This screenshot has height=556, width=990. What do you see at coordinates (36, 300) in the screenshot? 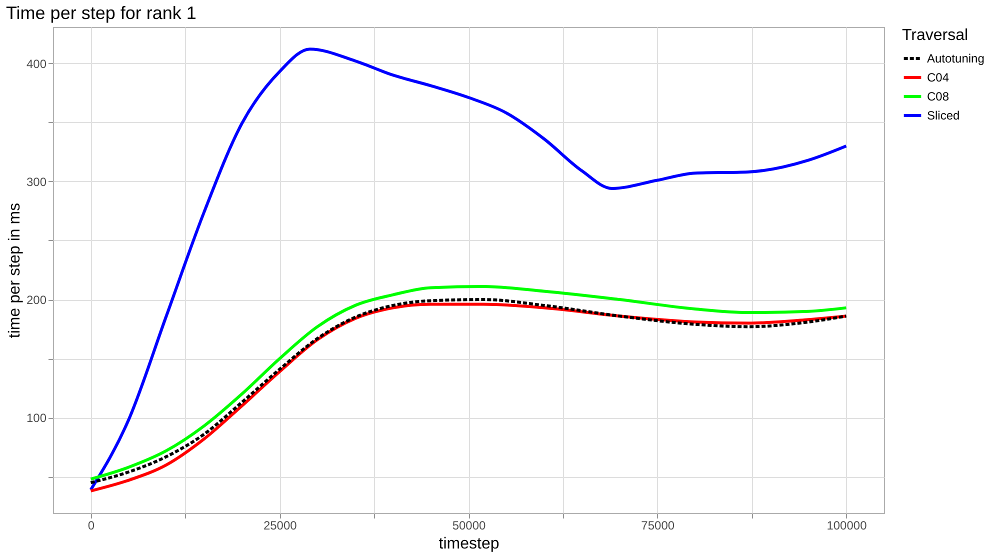
I see `y-tick-label: 200` at bounding box center [36, 300].